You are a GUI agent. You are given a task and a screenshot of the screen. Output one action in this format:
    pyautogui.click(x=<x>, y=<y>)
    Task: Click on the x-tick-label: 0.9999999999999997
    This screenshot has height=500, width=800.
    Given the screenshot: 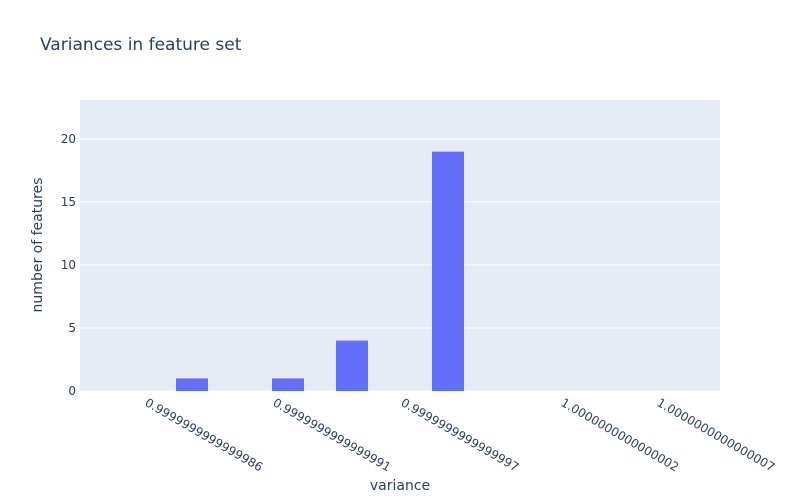 What is the action you would take?
    pyautogui.click(x=460, y=434)
    